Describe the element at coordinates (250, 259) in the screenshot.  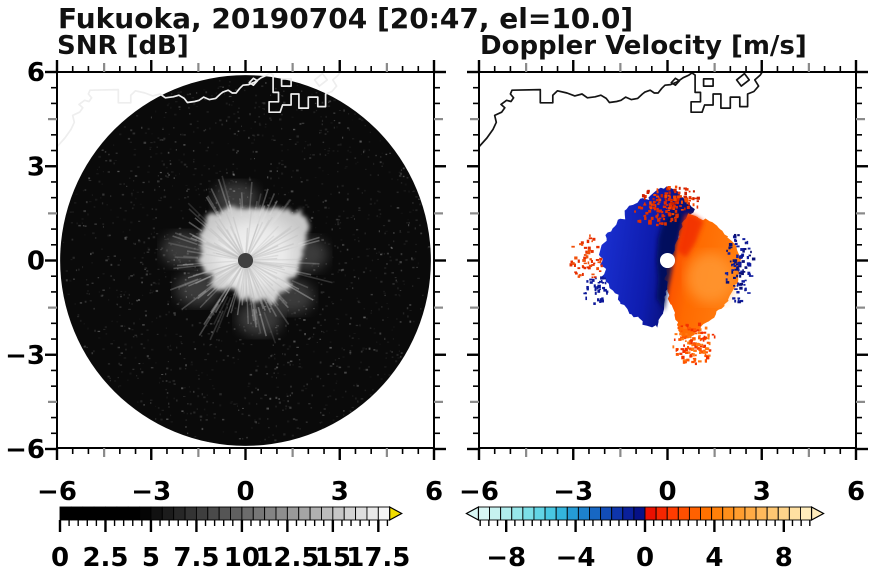
I see `snr-radial-streaks` at that location.